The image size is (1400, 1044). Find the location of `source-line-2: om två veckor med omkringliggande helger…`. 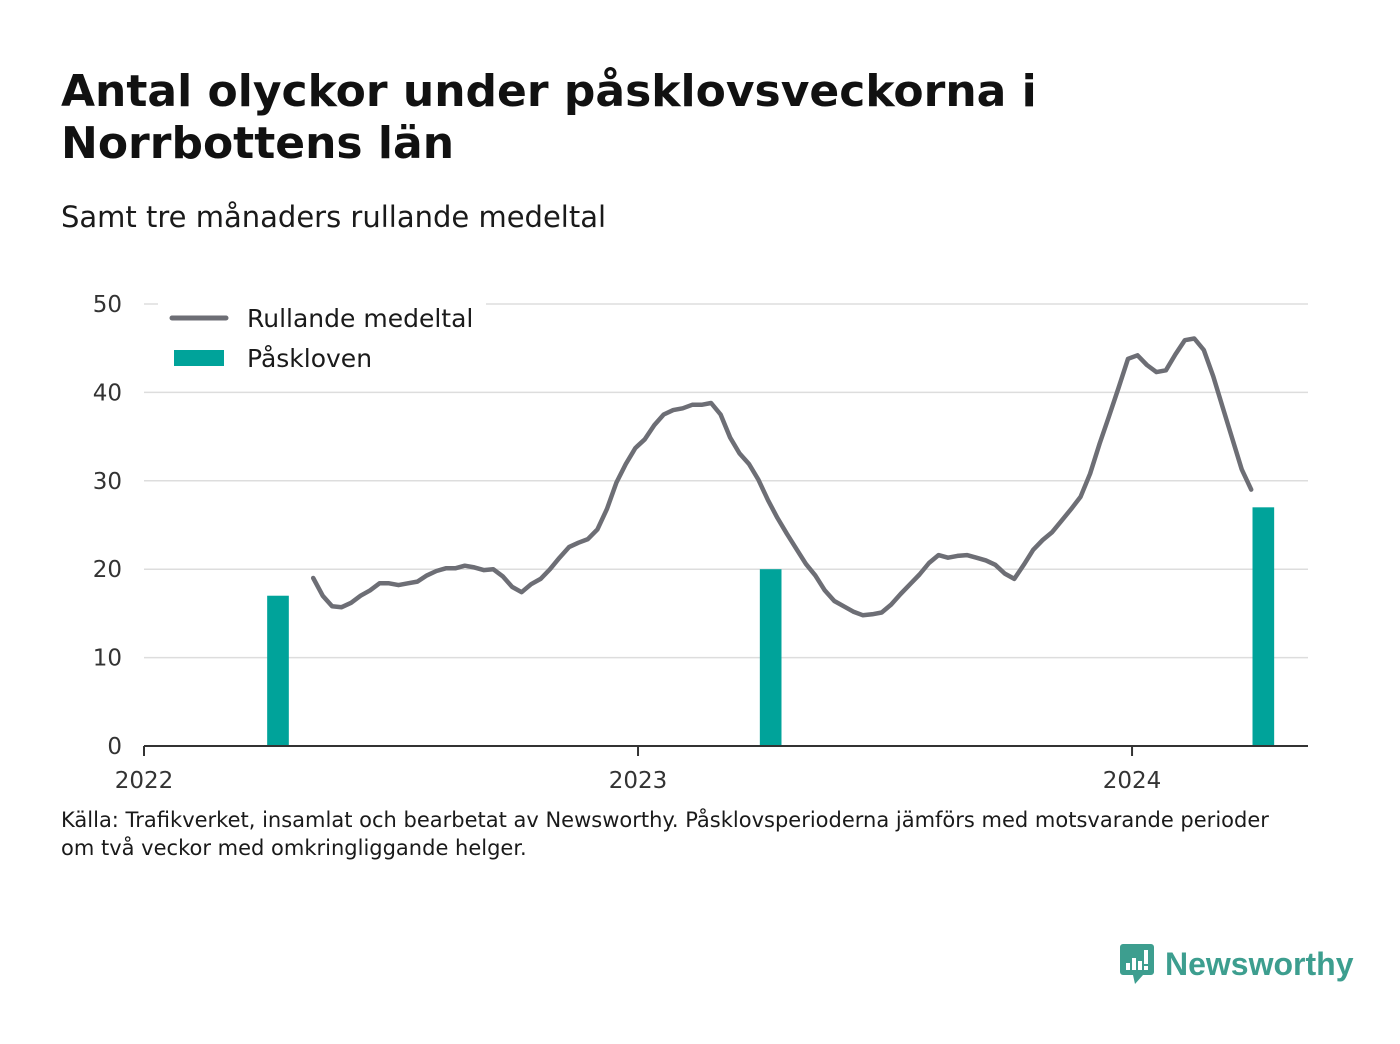

source-line-2: om två veckor med omkringliggande helger… is located at coordinates (294, 848).